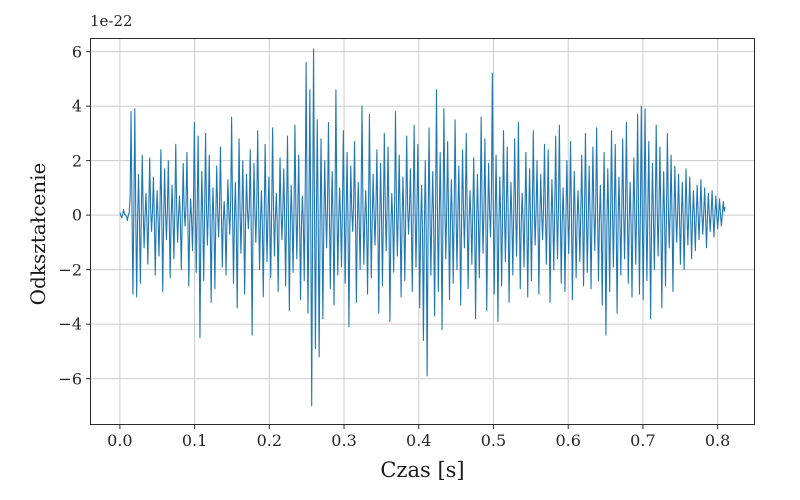 The width and height of the screenshot is (800, 500). I want to click on x-tick-label: 0.8, so click(717, 440).